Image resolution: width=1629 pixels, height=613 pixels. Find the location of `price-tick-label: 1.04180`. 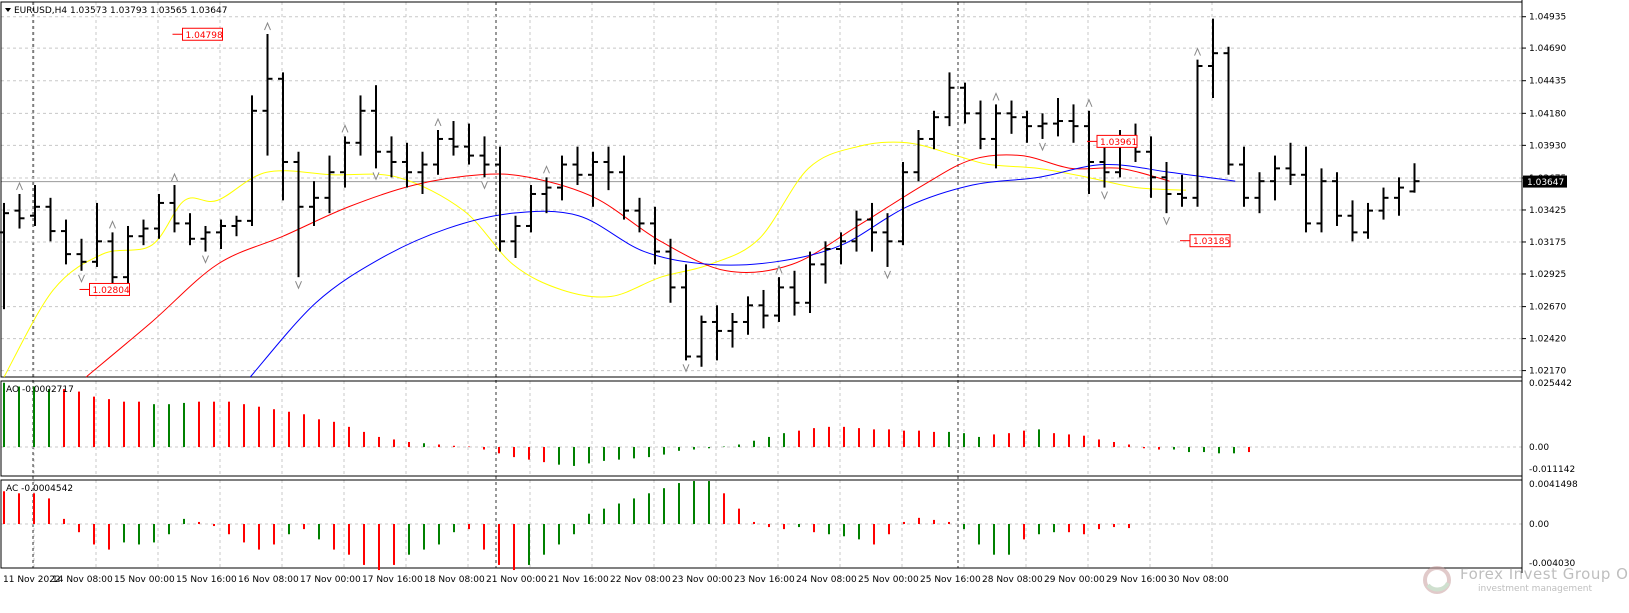

price-tick-label: 1.04180 is located at coordinates (1547, 114).